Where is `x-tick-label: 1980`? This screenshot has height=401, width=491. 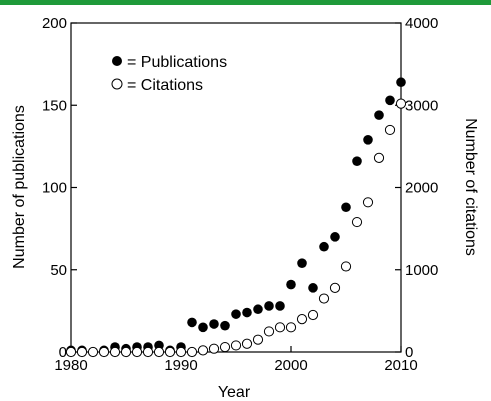
x-tick-label: 1980 is located at coordinates (70, 365).